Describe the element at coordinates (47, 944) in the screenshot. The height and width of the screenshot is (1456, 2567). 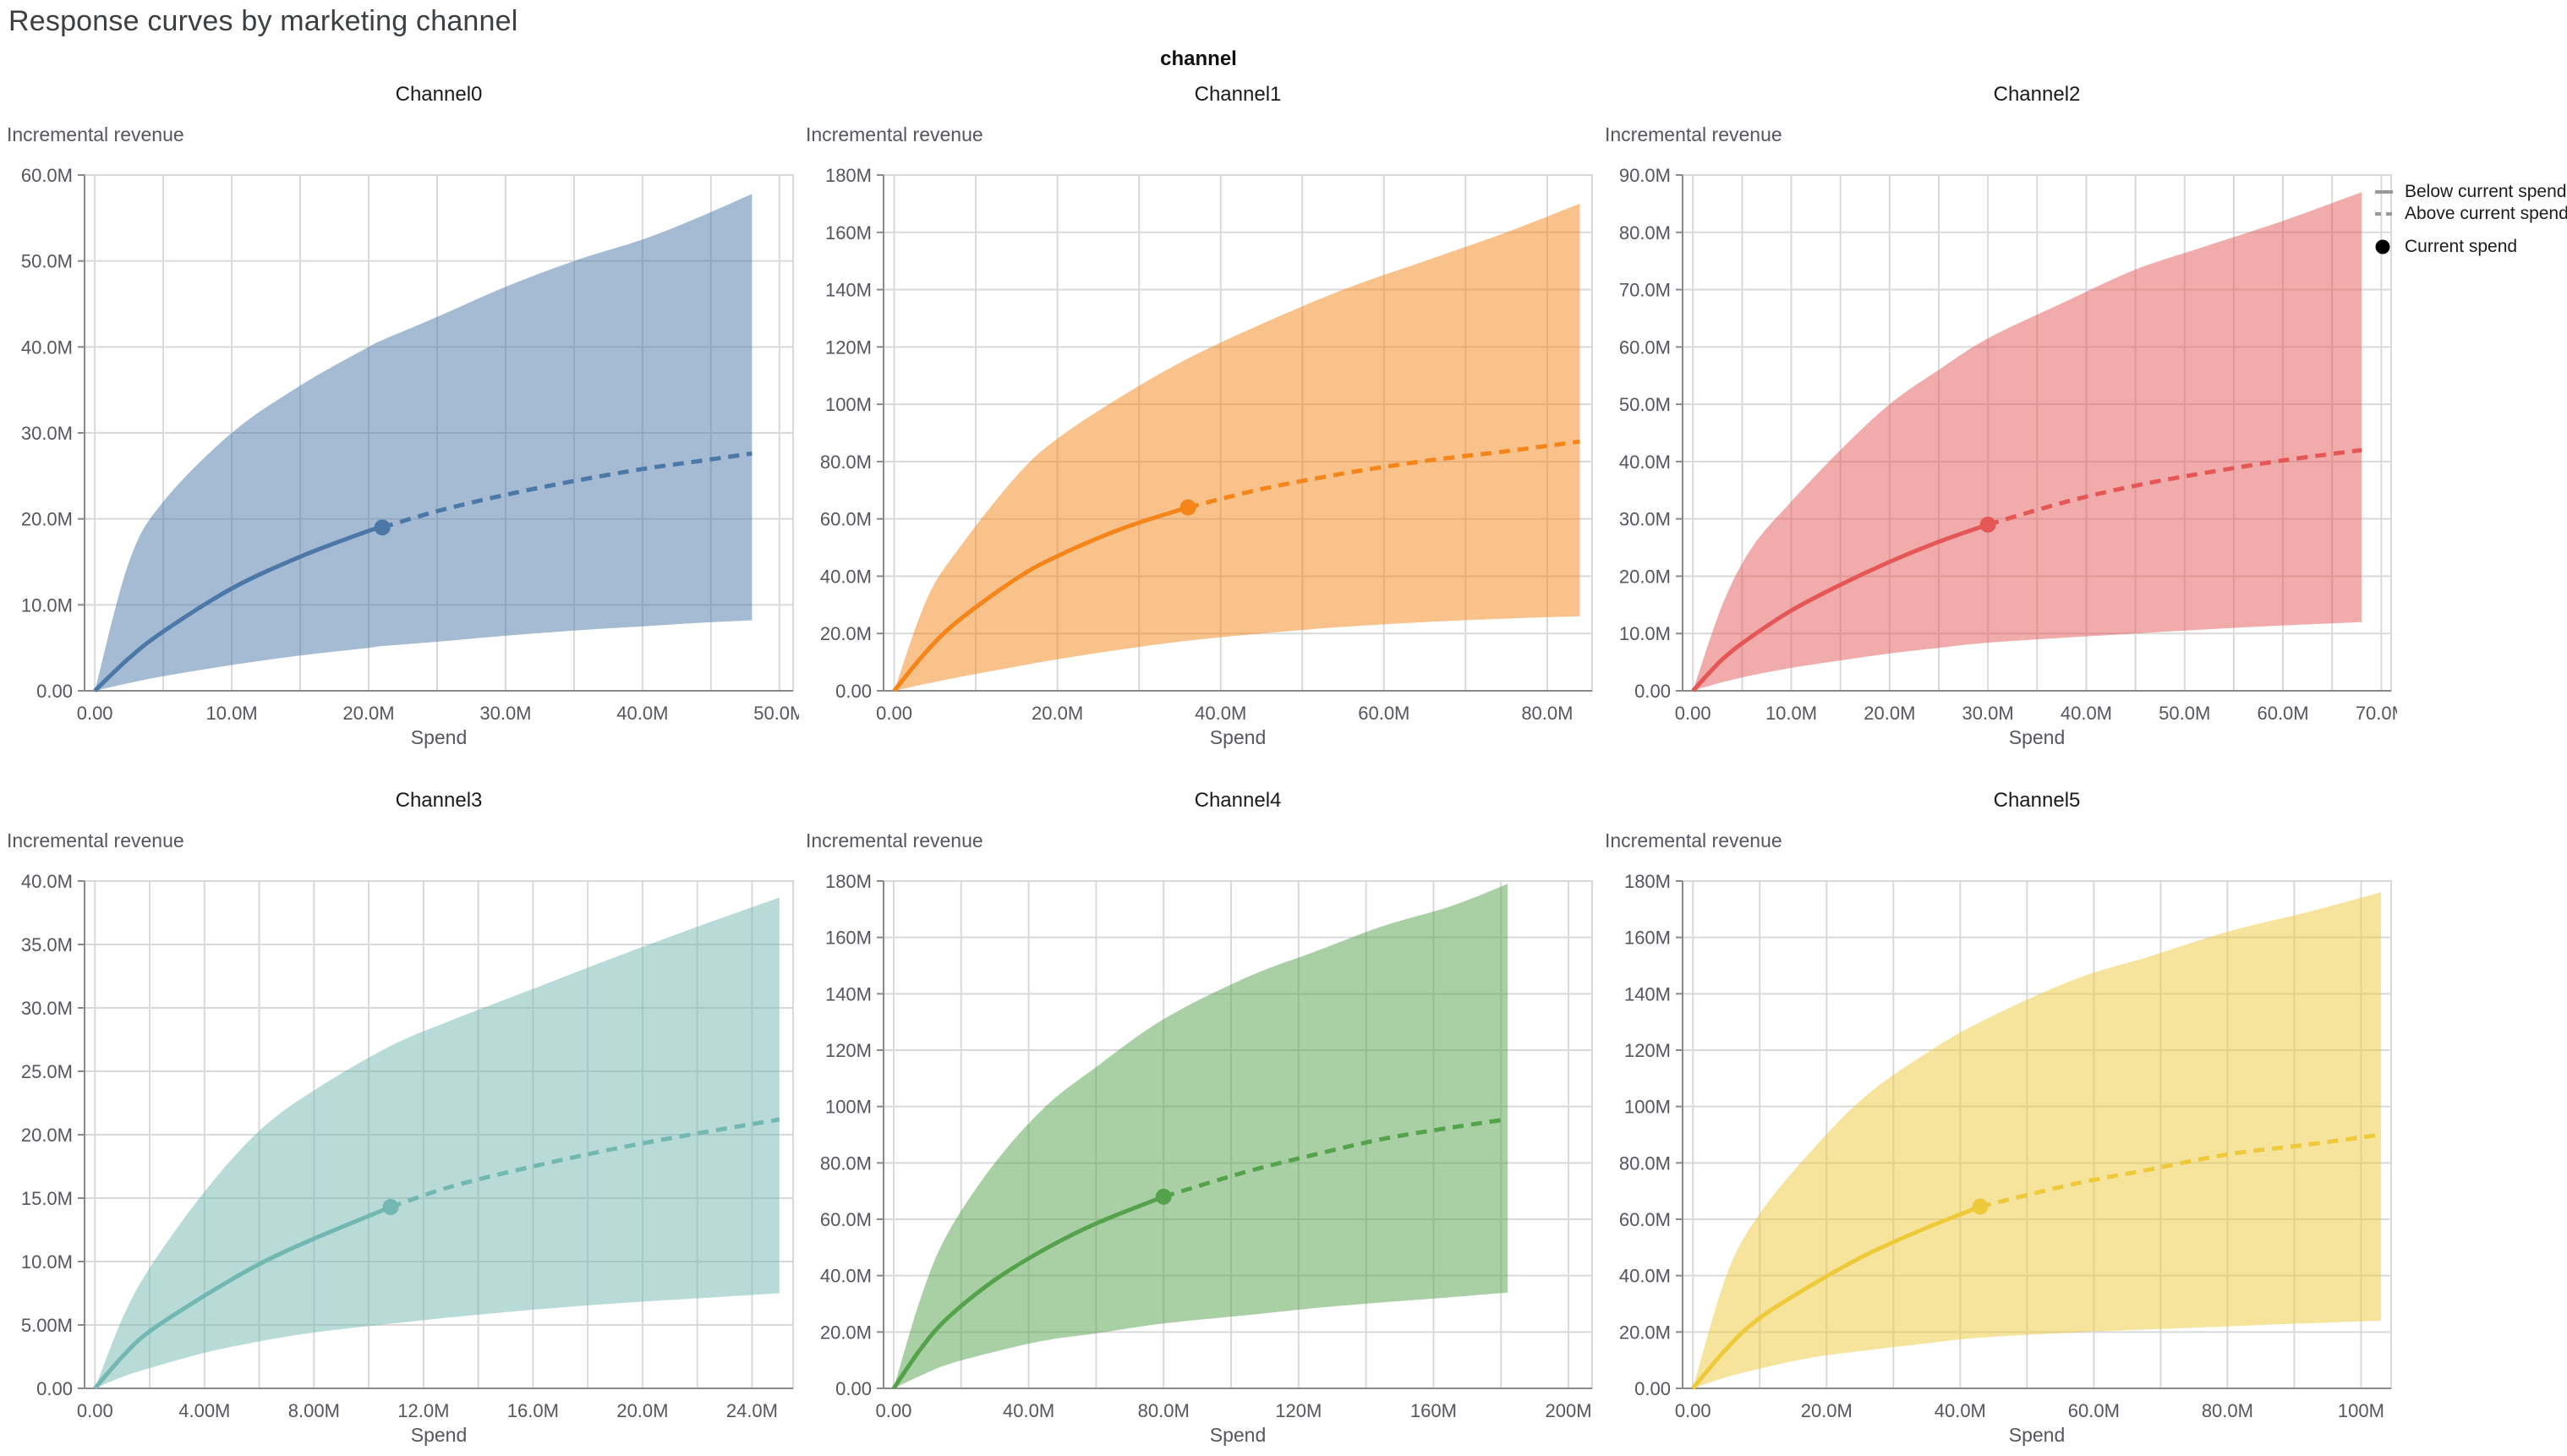
I see `svg-text: 35.0M` at that location.